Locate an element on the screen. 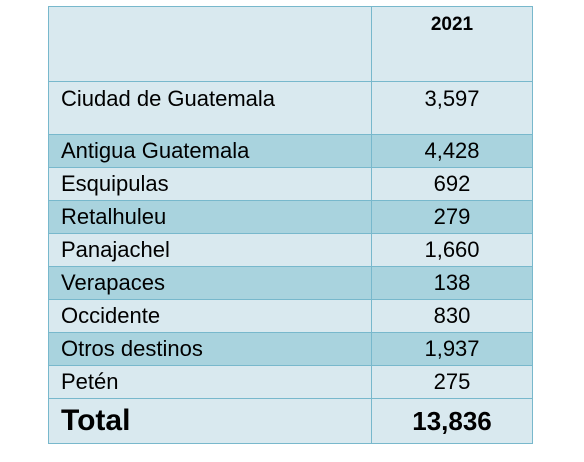 The image size is (584, 462). destination-cell: Esquipulas is located at coordinates (210, 184).